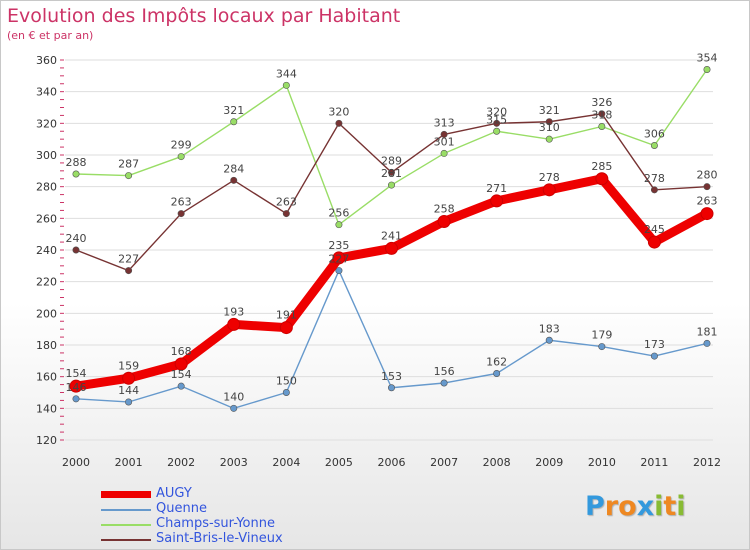 The height and width of the screenshot is (550, 750). Describe the element at coordinates (444, 462) in the screenshot. I see `x-tick-label: 2007` at that location.